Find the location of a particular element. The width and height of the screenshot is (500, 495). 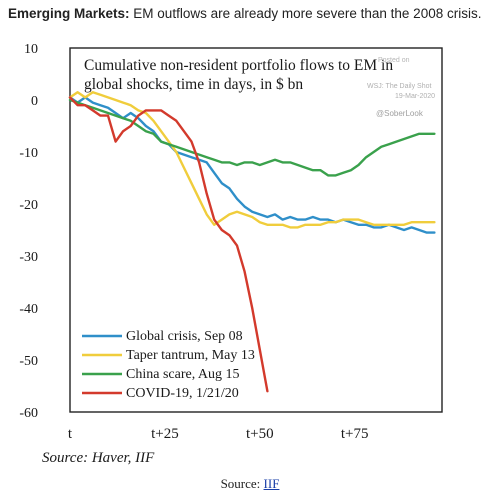

iif-link: IIF is located at coordinates (271, 483).